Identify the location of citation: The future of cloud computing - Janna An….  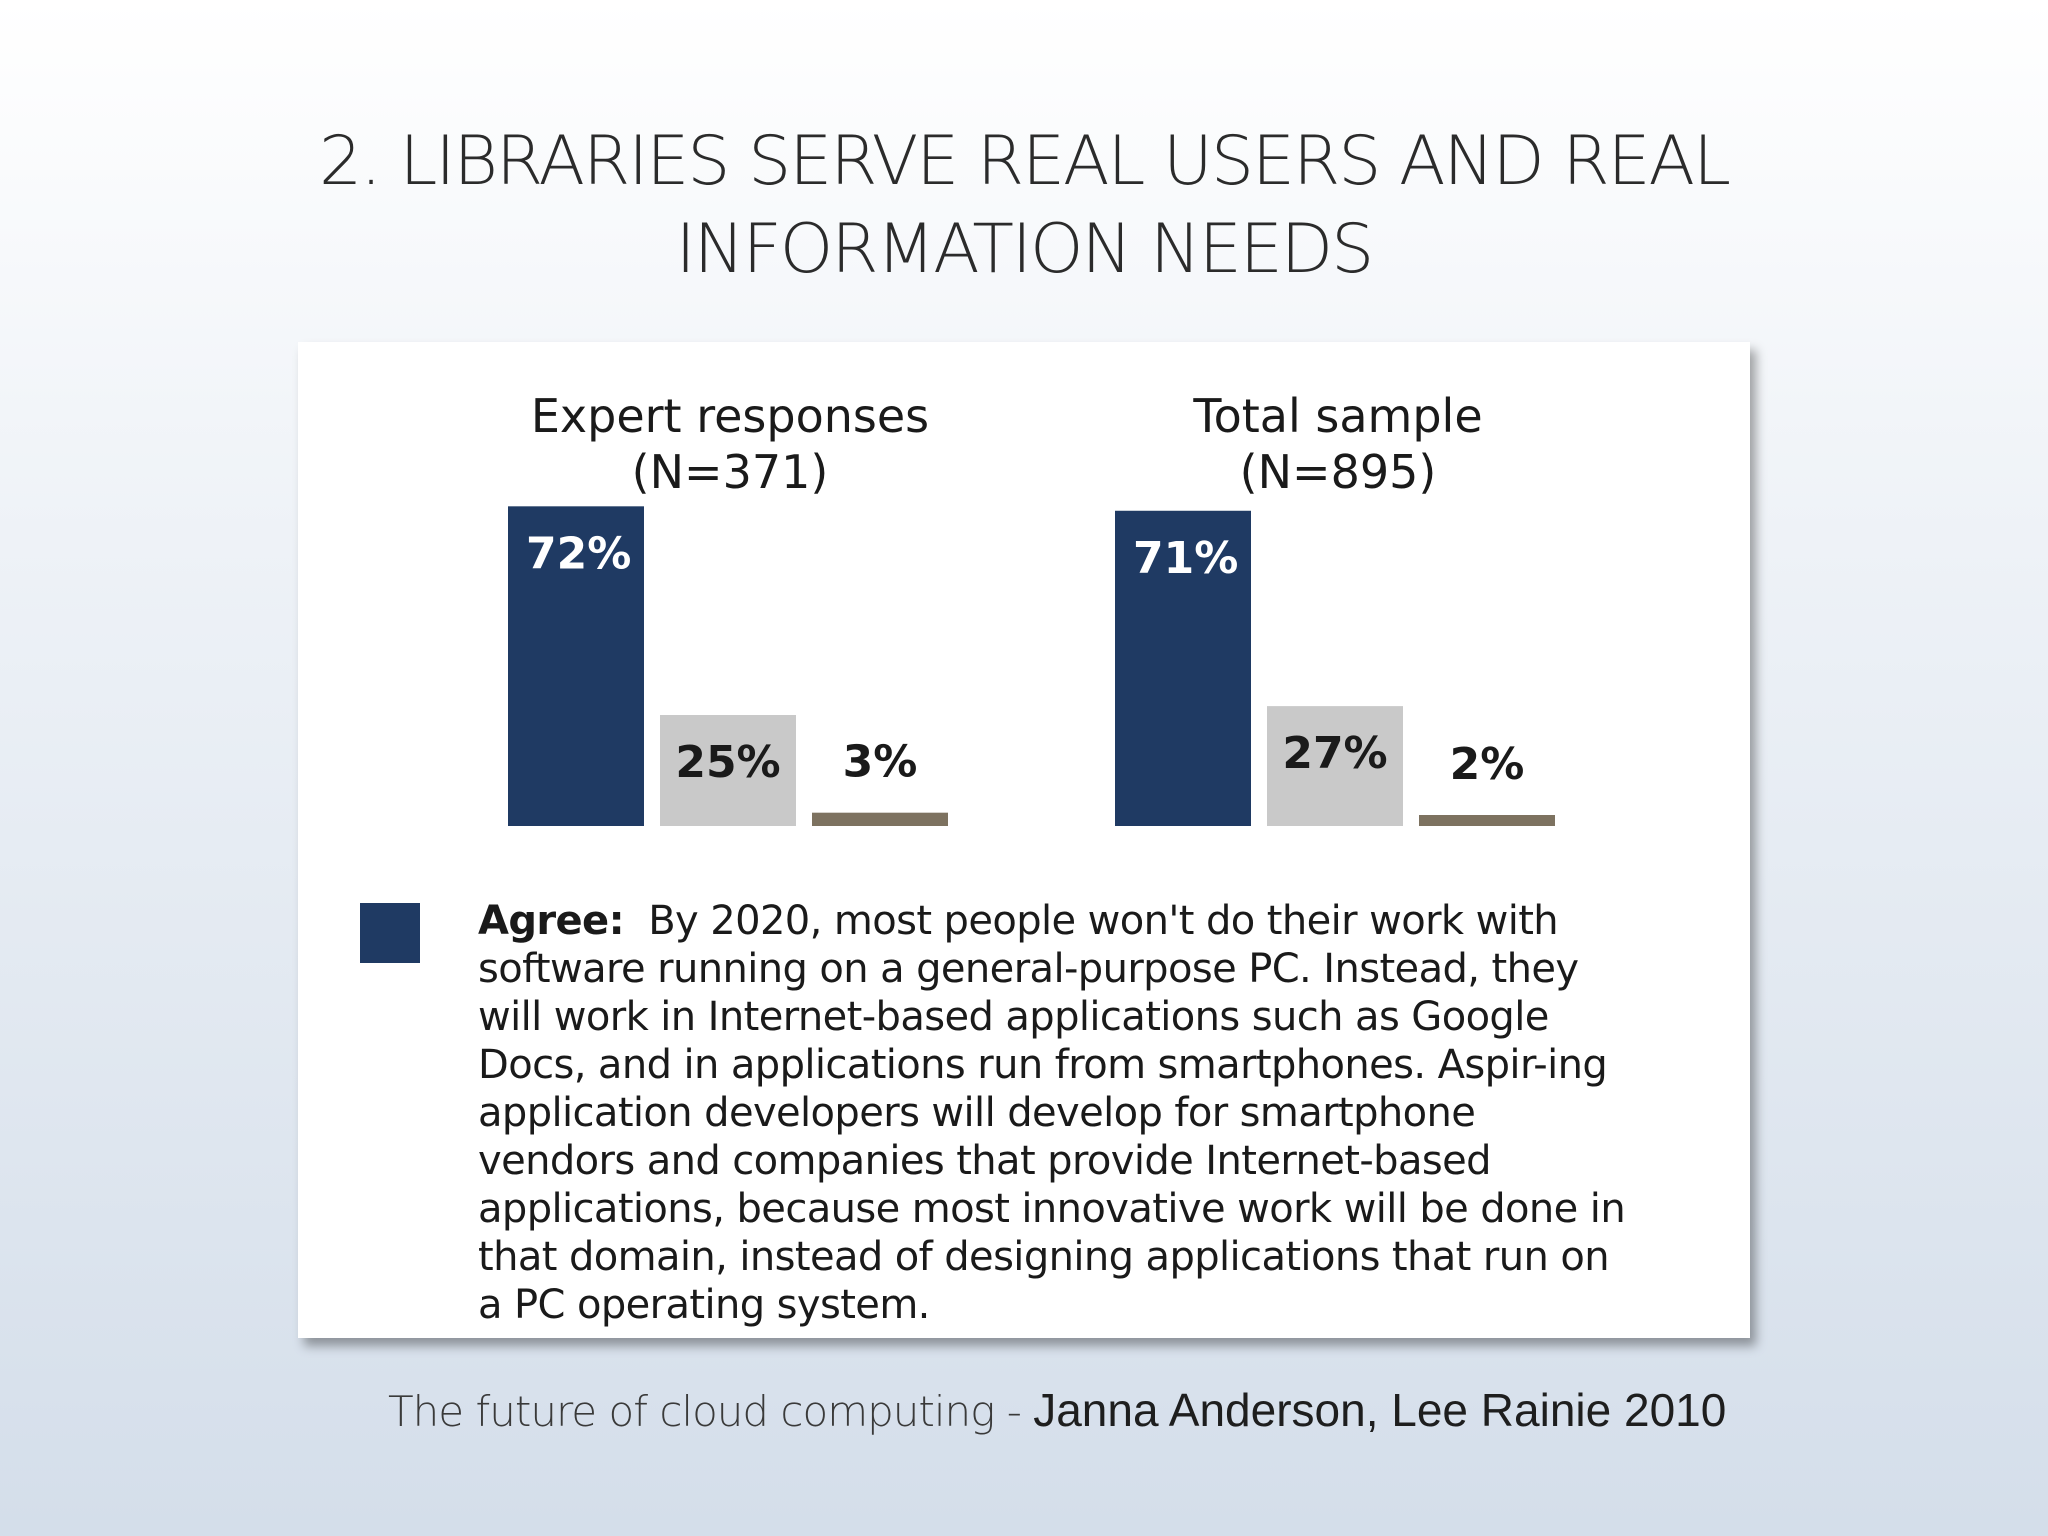
(1088, 1411).